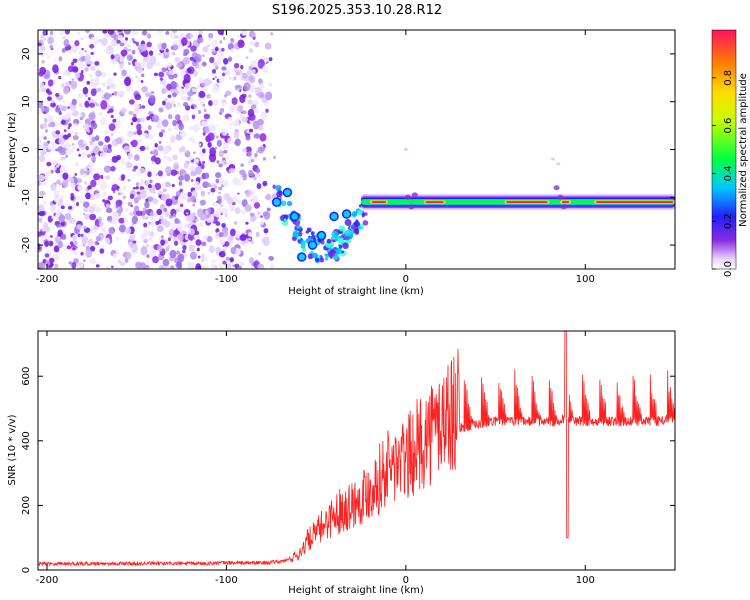 Image resolution: width=750 pixels, height=600 pixels. What do you see at coordinates (743, 150) in the screenshot?
I see `colorbar-label: Normalized spectral amplitude` at bounding box center [743, 150].